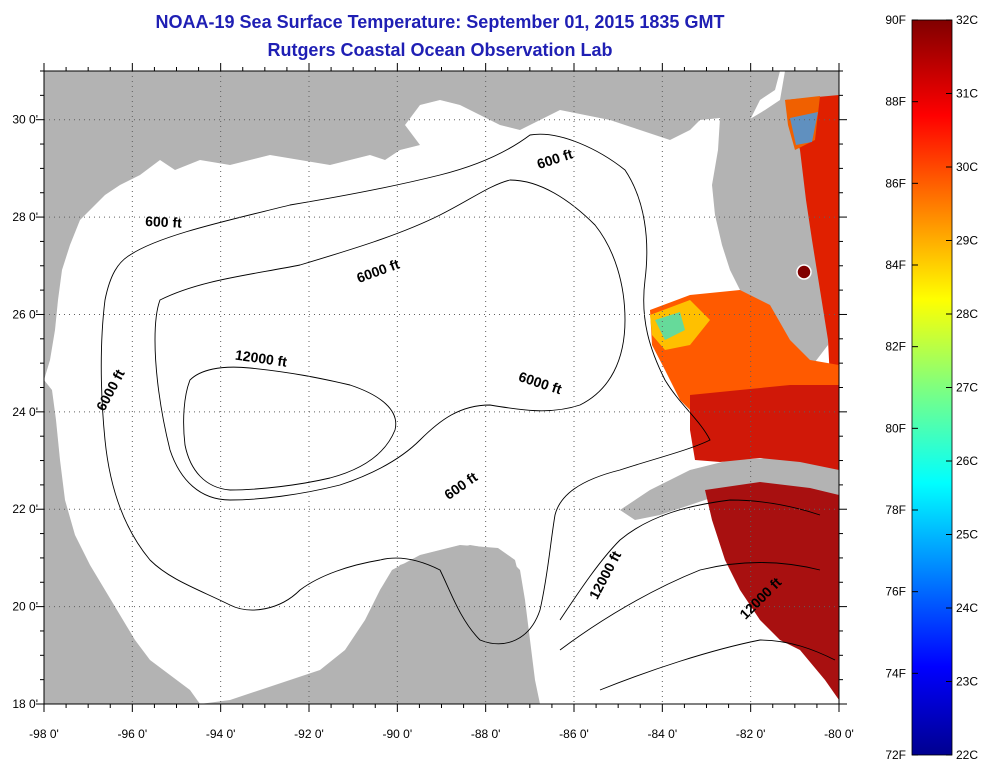 The width and height of the screenshot is (992, 770). I want to click on colorbar-c-label: 31C, so click(967, 94).